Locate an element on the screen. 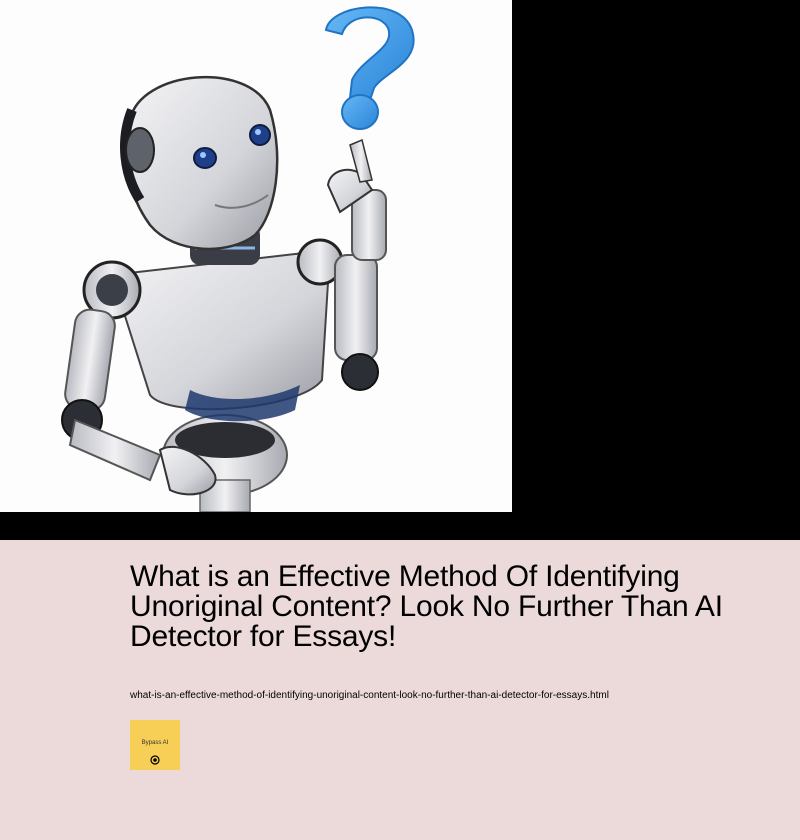 This screenshot has width=800, height=840. bypass-ai-badge-link: Bypass AI is located at coordinates (155, 745).